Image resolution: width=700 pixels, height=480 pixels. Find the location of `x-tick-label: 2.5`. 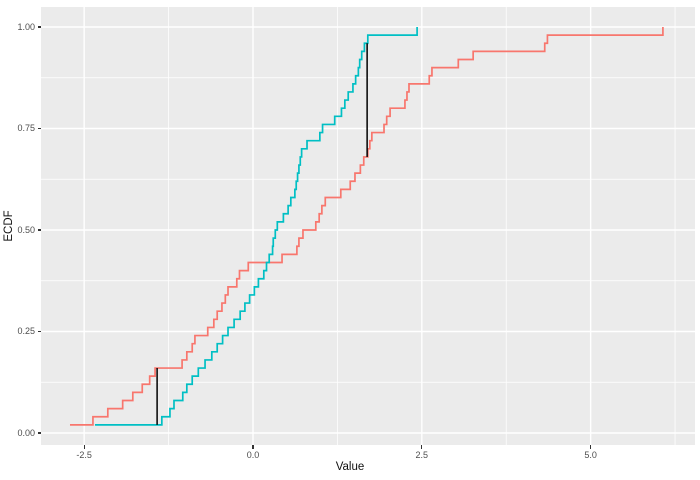

x-tick-label: 2.5 is located at coordinates (422, 455).